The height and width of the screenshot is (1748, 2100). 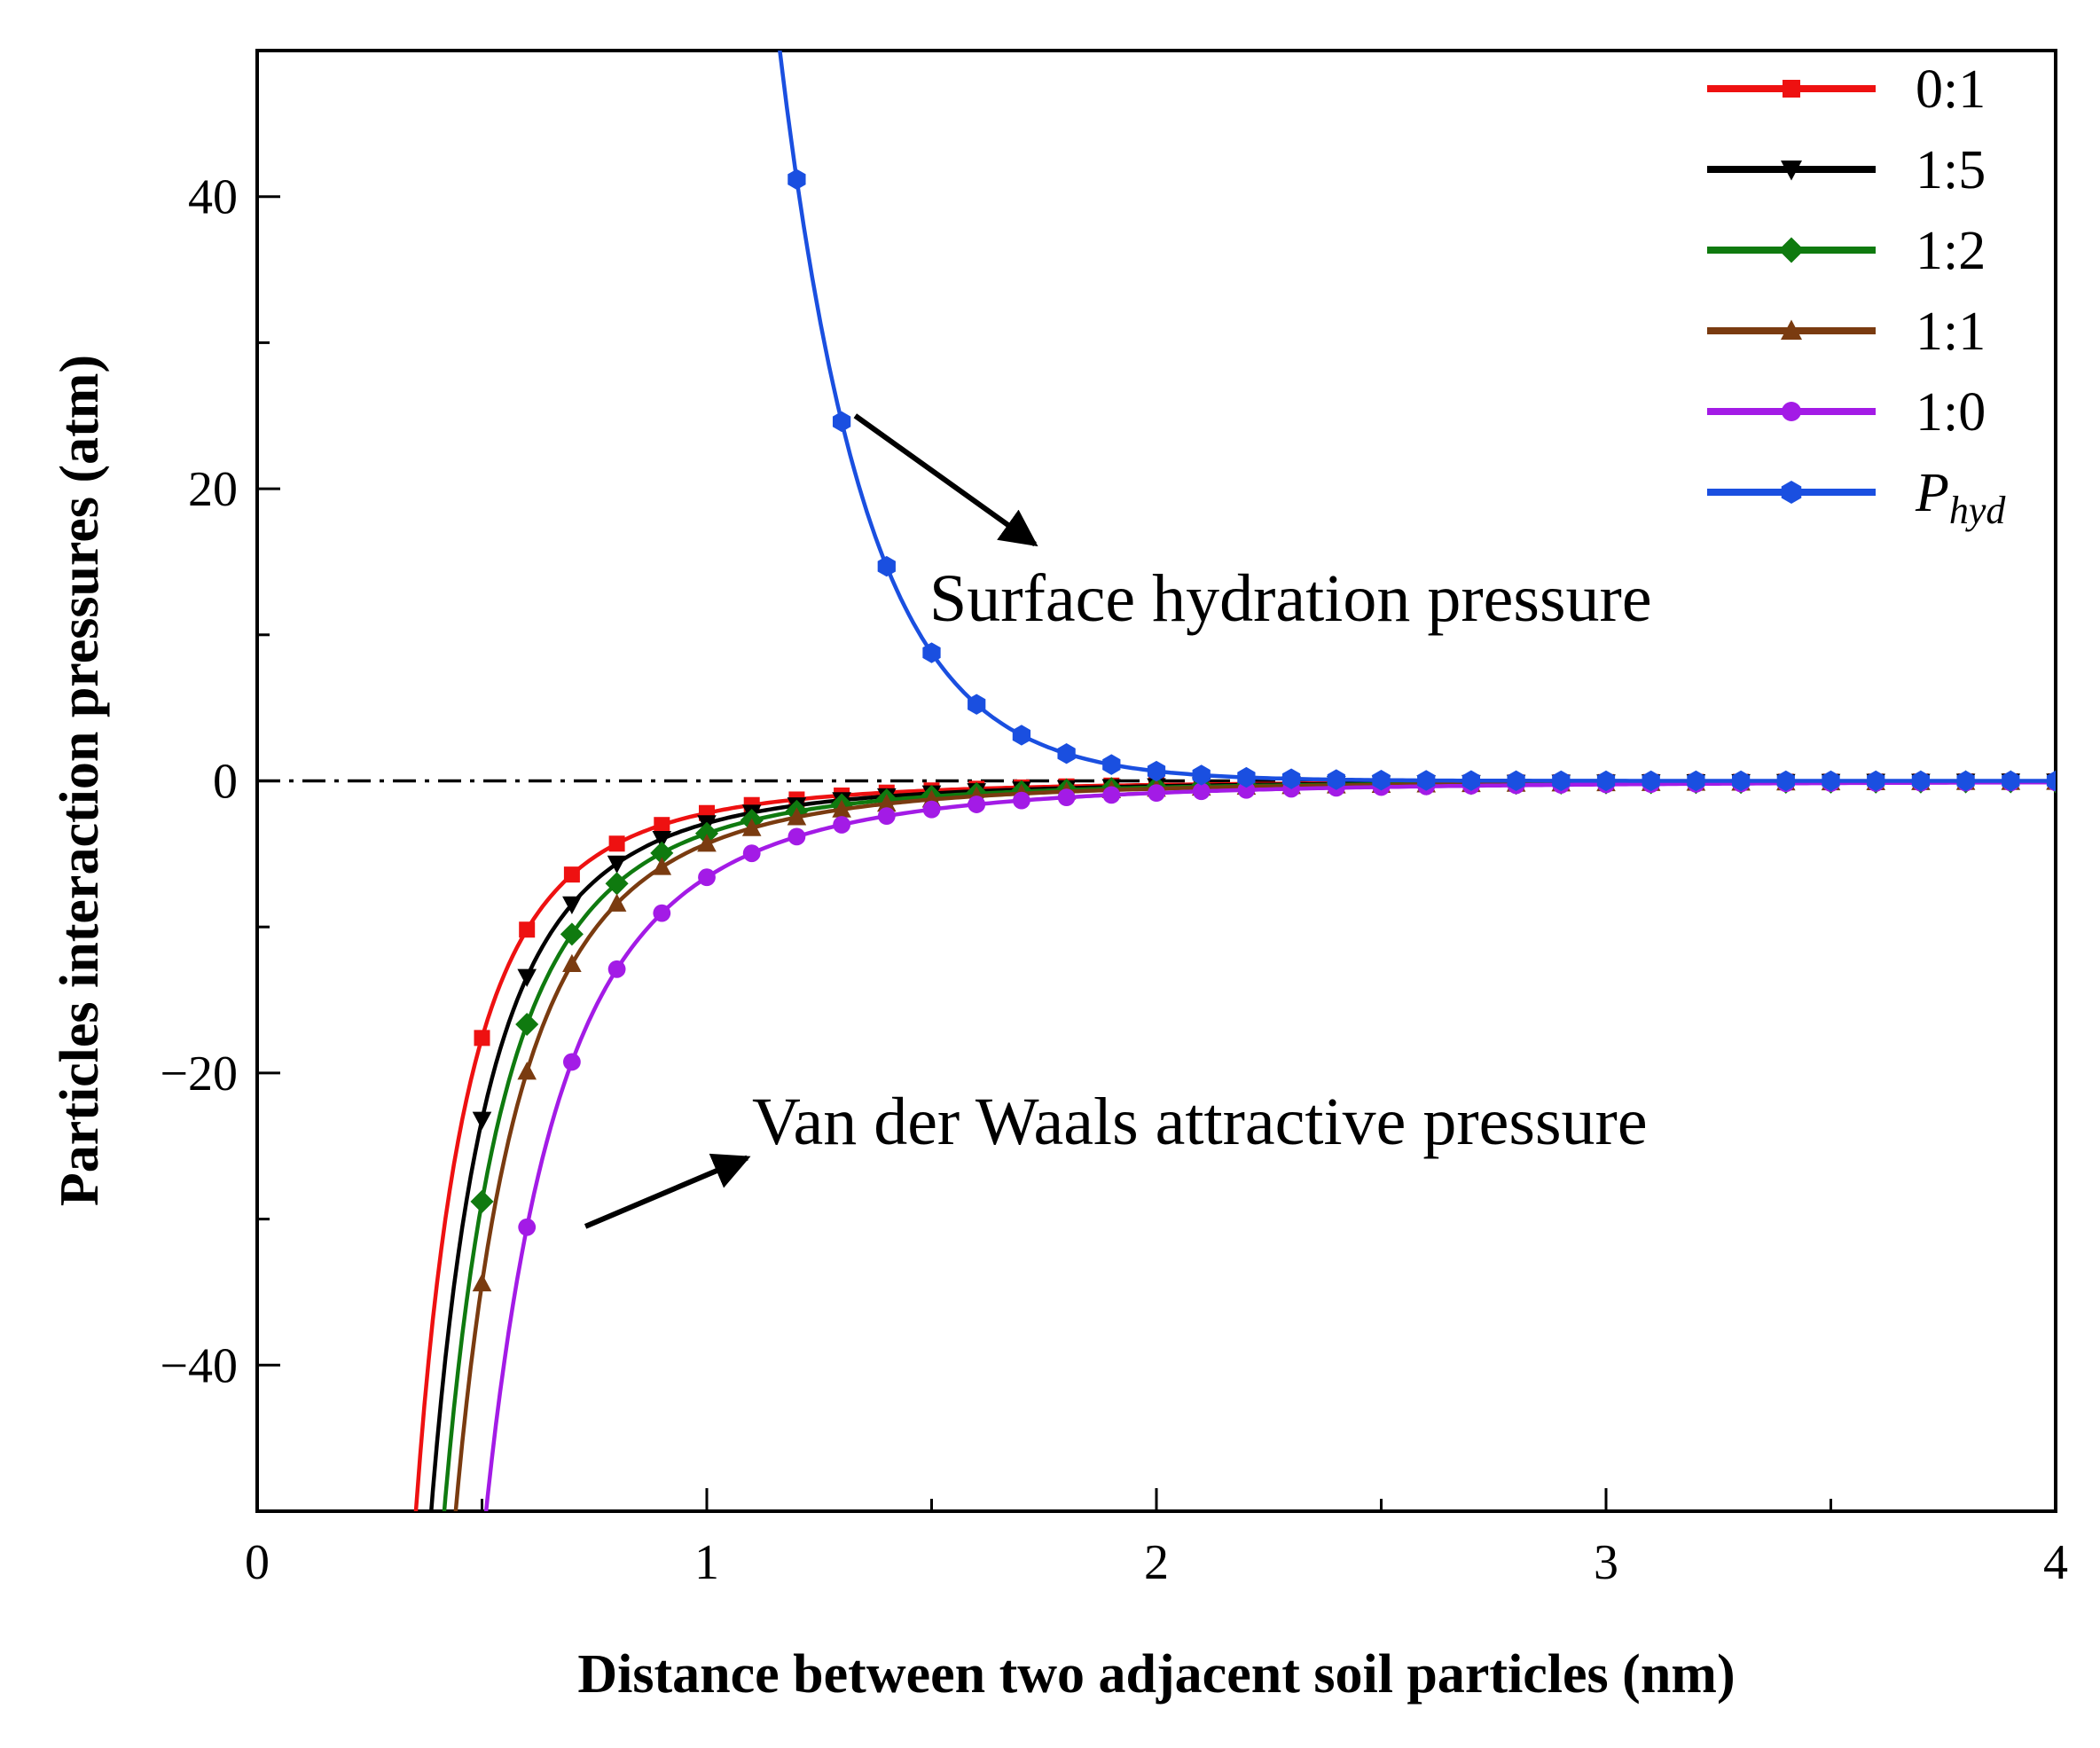 I want to click on y-tick-label: −40, so click(x=199, y=1365).